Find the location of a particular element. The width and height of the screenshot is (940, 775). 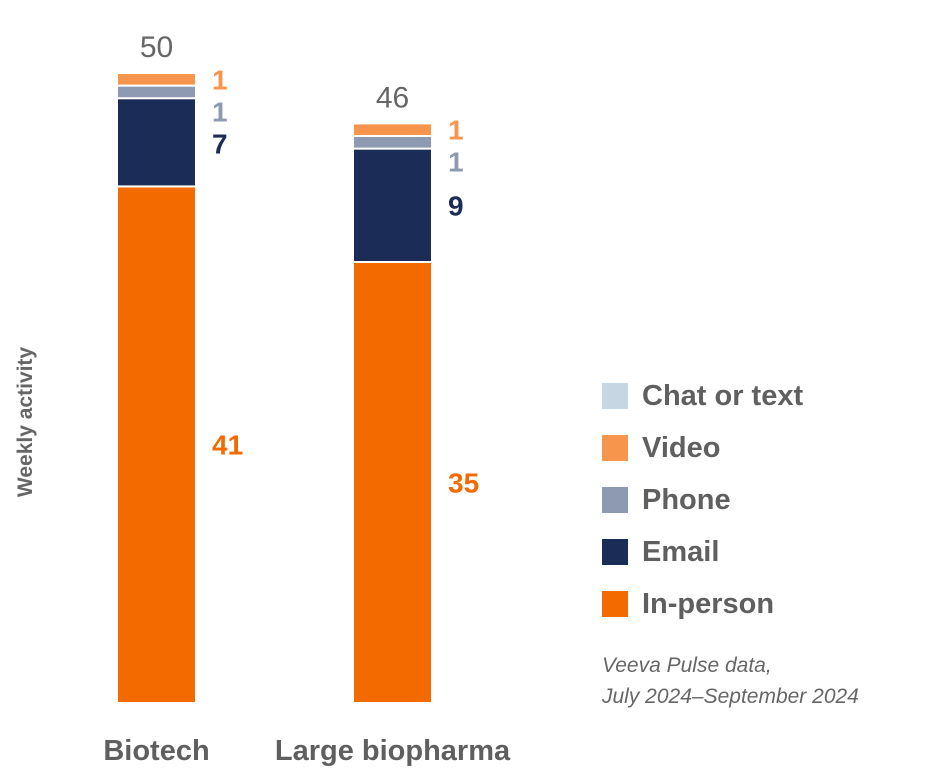

bar-large-biopharma-in-person is located at coordinates (392, 482).